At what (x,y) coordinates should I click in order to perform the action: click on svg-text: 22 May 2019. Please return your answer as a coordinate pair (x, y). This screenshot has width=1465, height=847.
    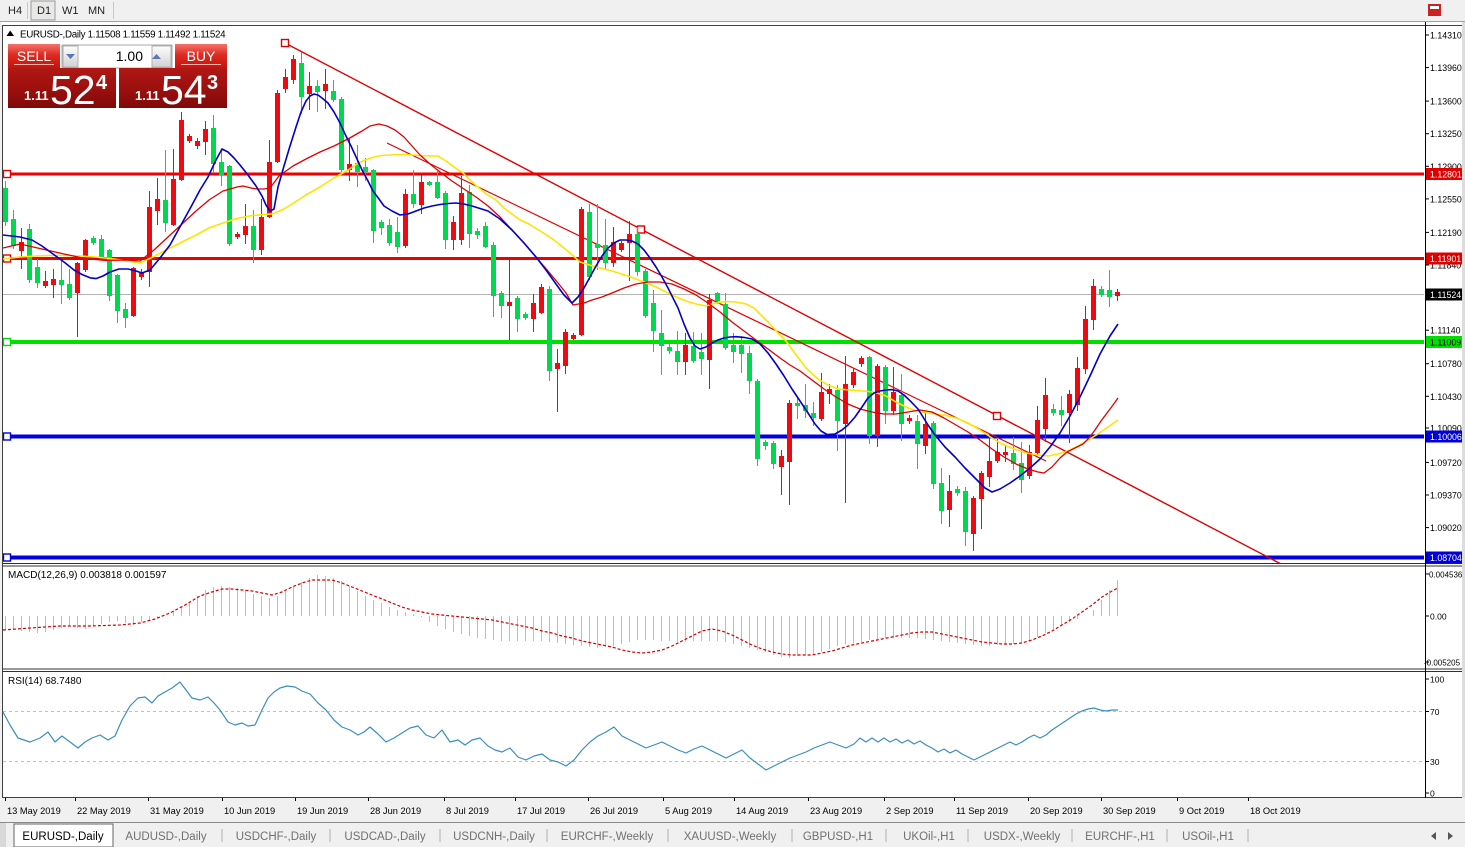
    Looking at the image, I should click on (104, 811).